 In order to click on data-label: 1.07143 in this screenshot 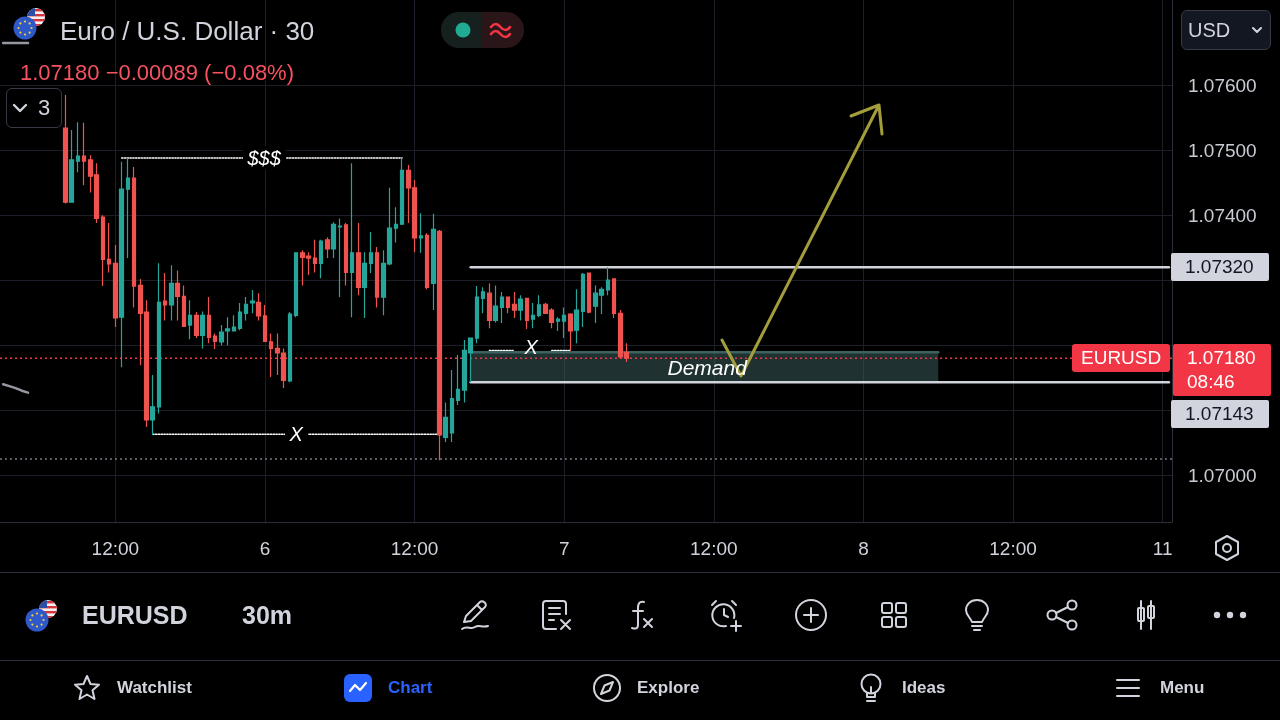, I will do `click(1220, 414)`.